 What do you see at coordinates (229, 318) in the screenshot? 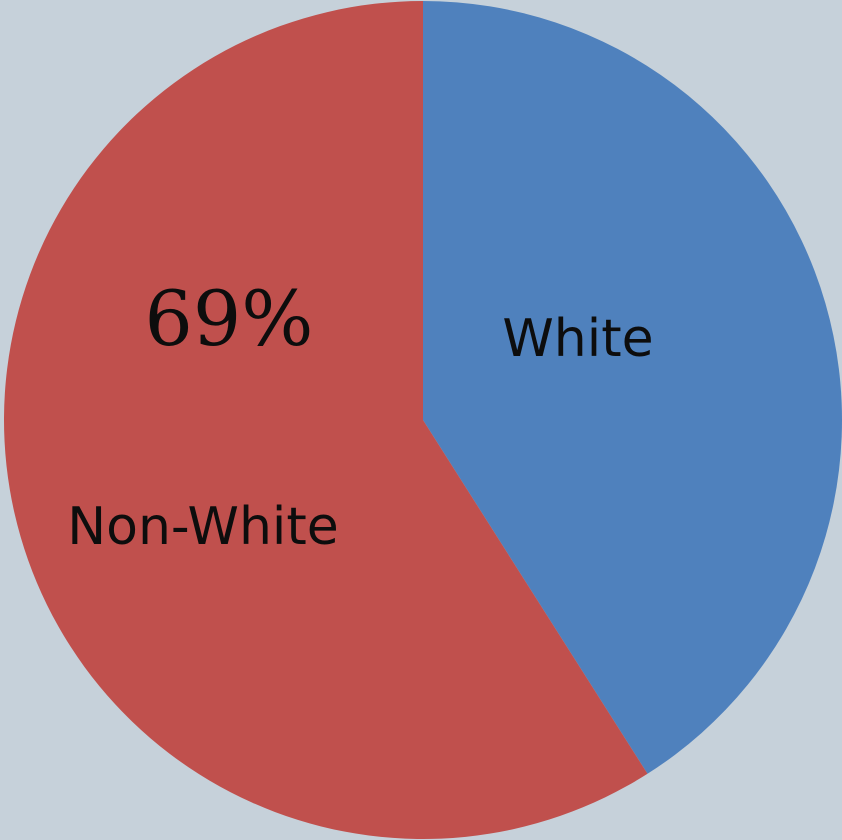
I see `percentage-annotation: 69%` at bounding box center [229, 318].